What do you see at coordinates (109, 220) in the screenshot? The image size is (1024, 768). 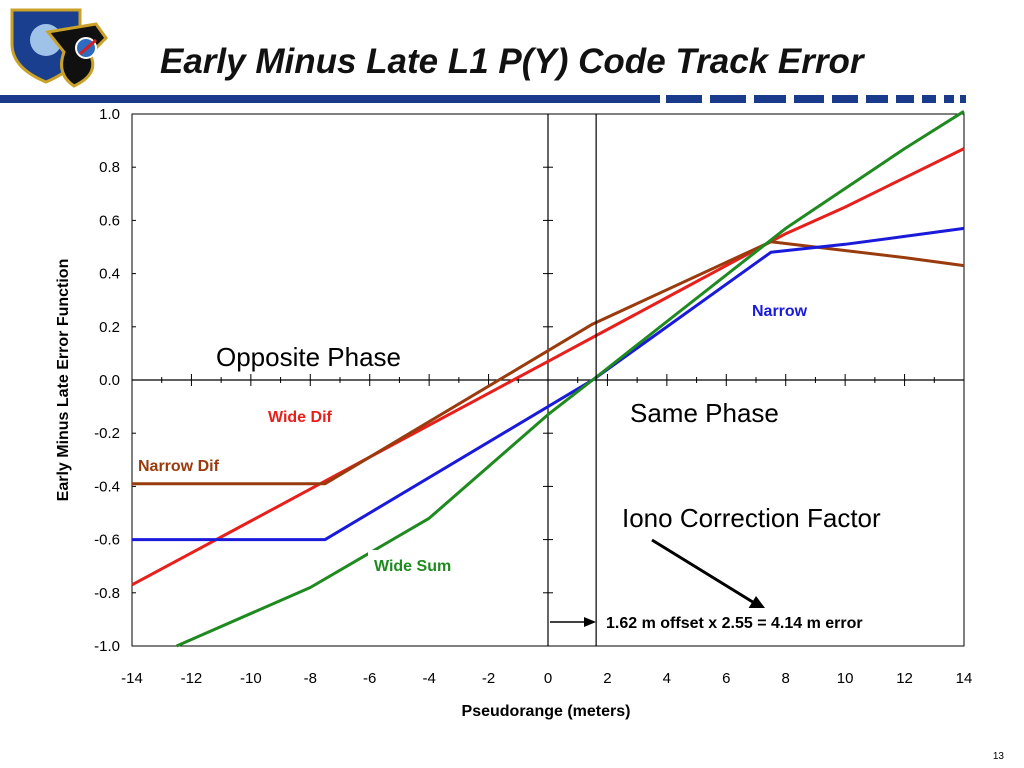 I see `y-tick-label: 0.6` at bounding box center [109, 220].